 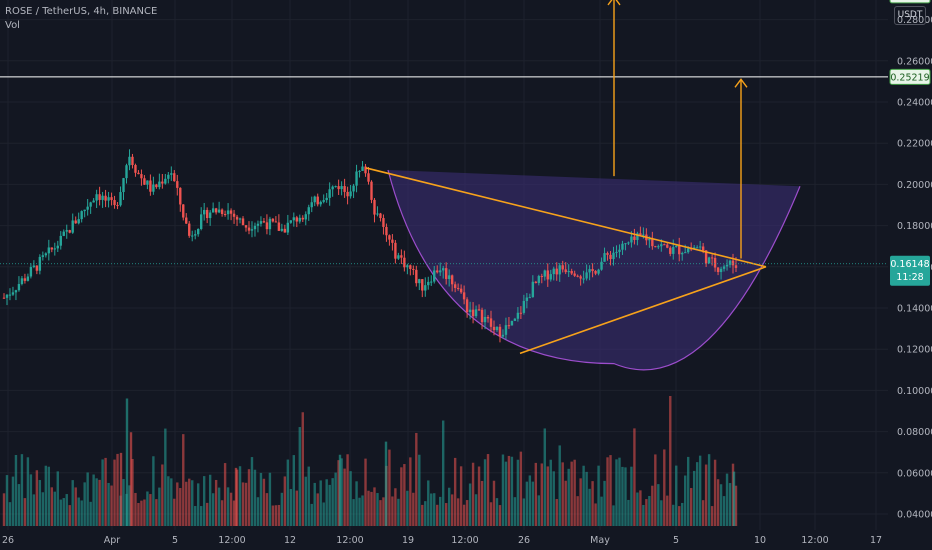 What do you see at coordinates (600, 540) in the screenshot?
I see `time-tick-label: May` at bounding box center [600, 540].